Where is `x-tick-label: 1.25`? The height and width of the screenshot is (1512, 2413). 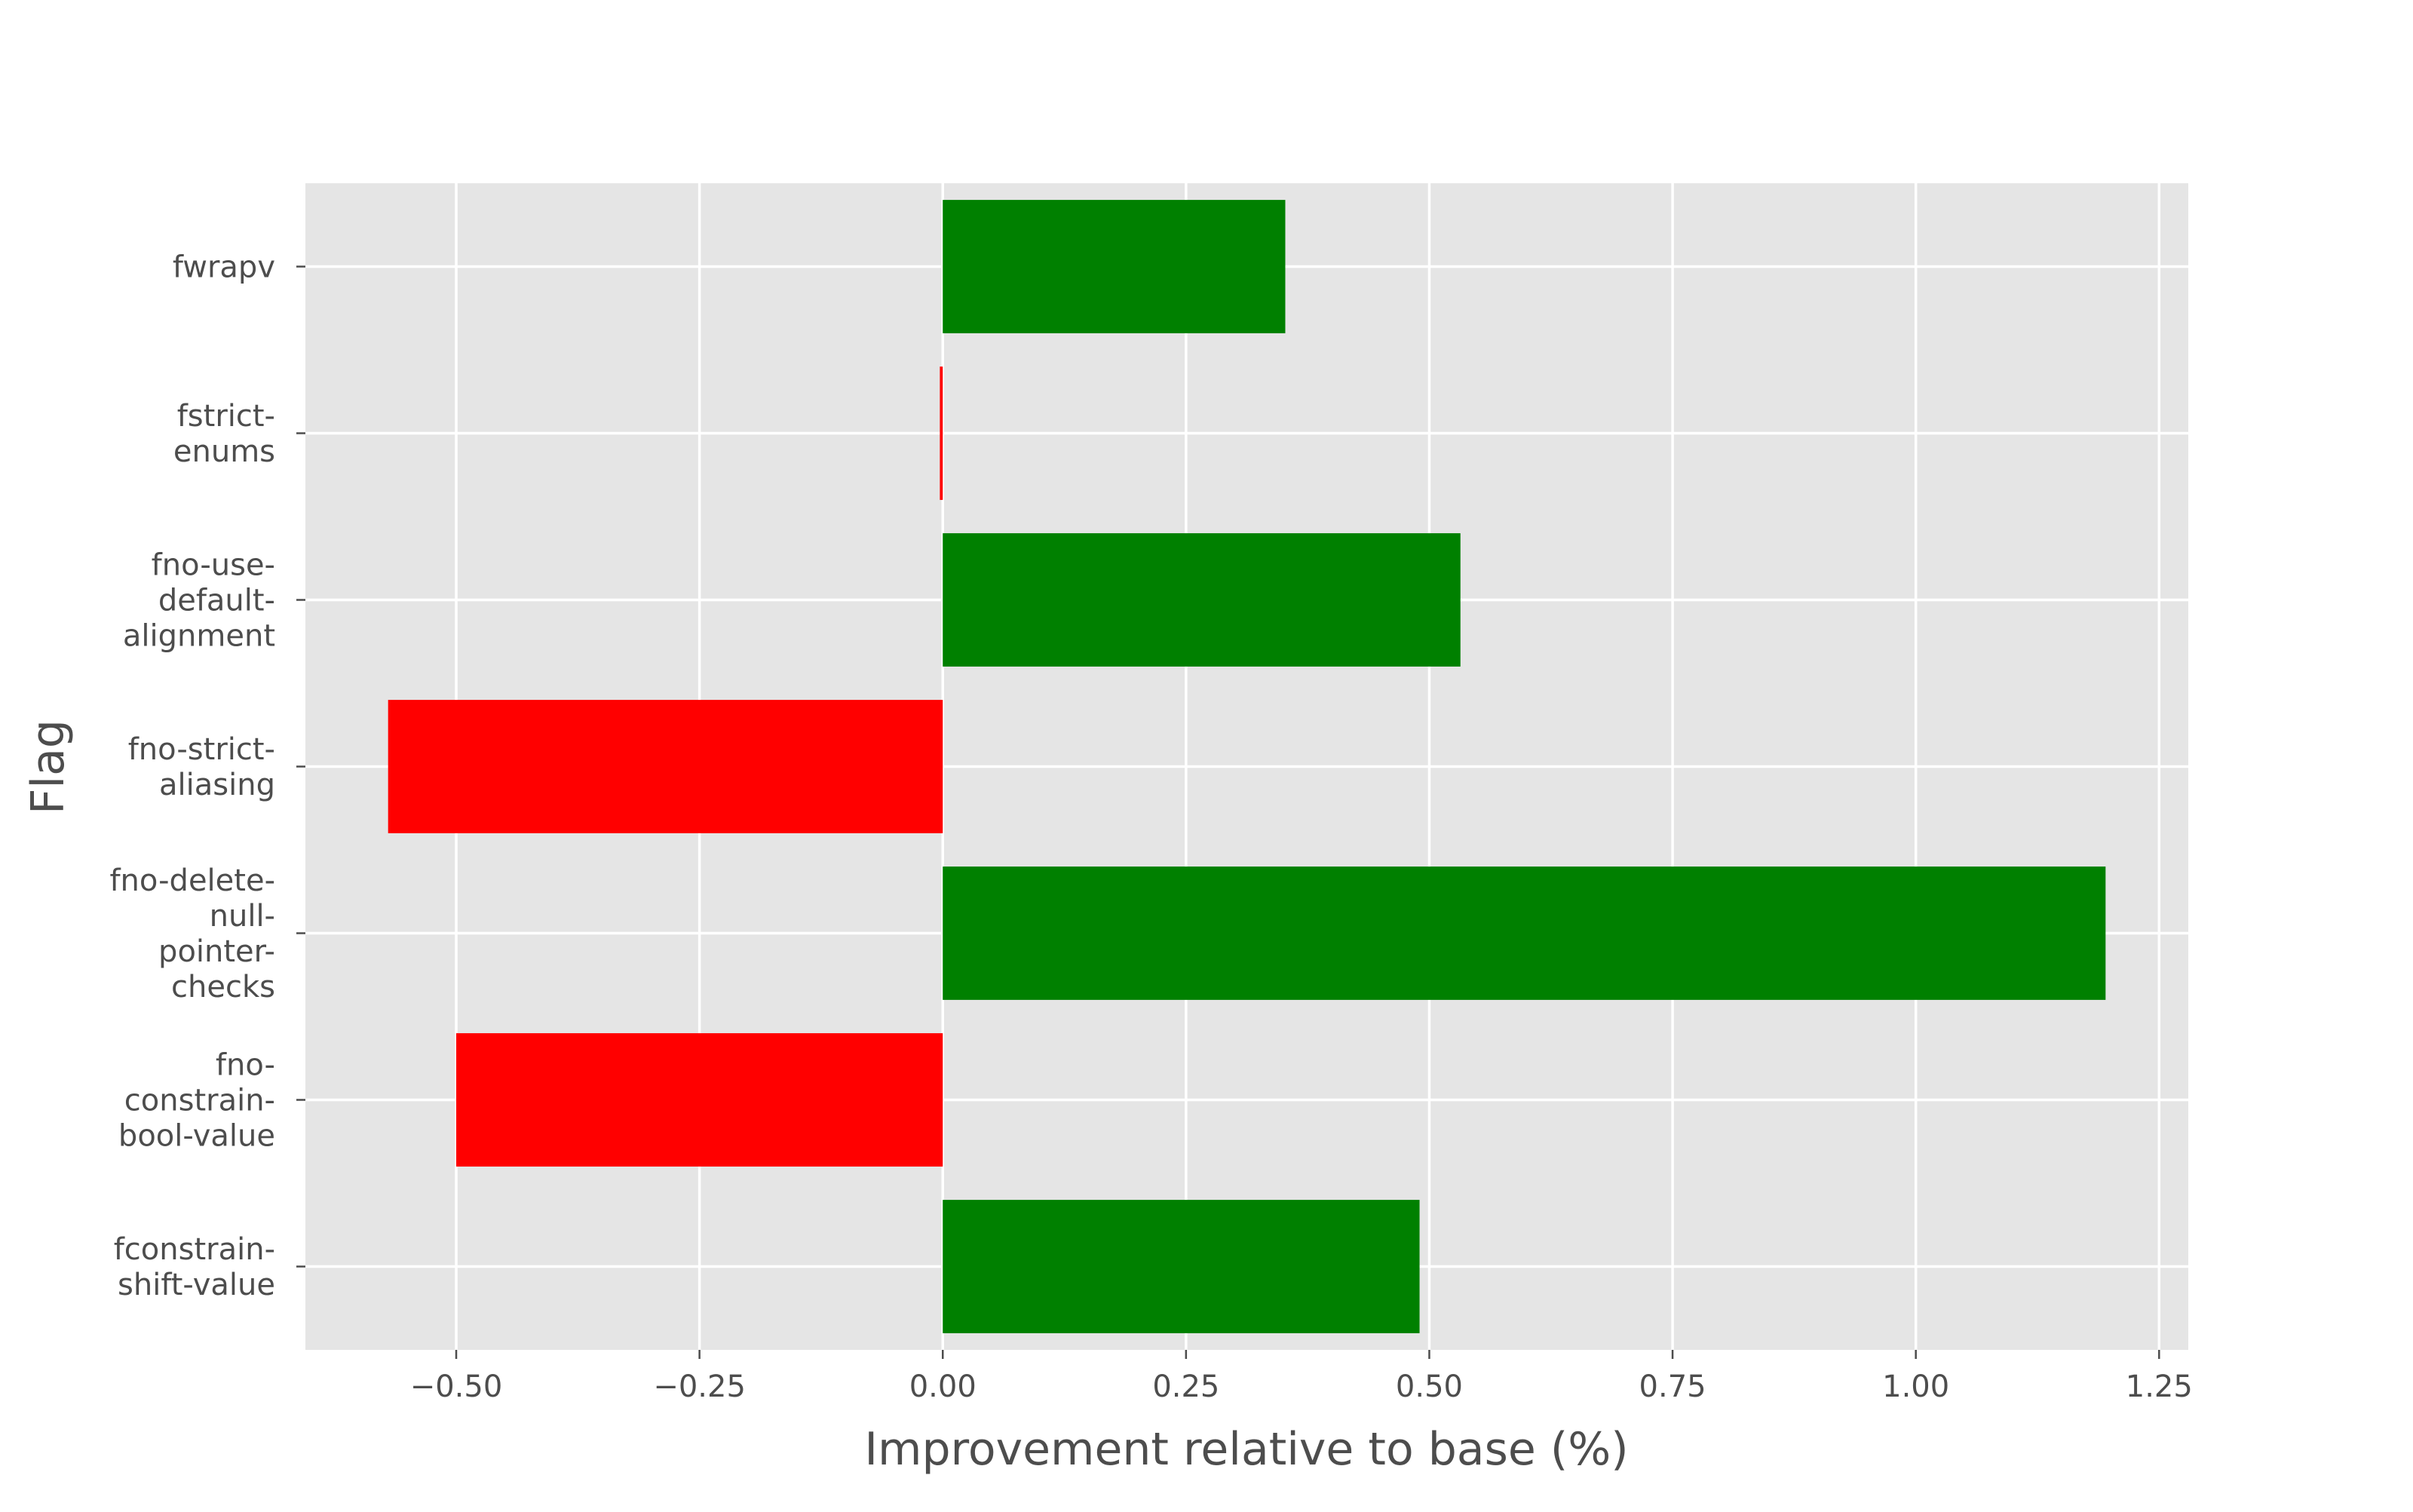
x-tick-label: 1.25 is located at coordinates (2159, 1386).